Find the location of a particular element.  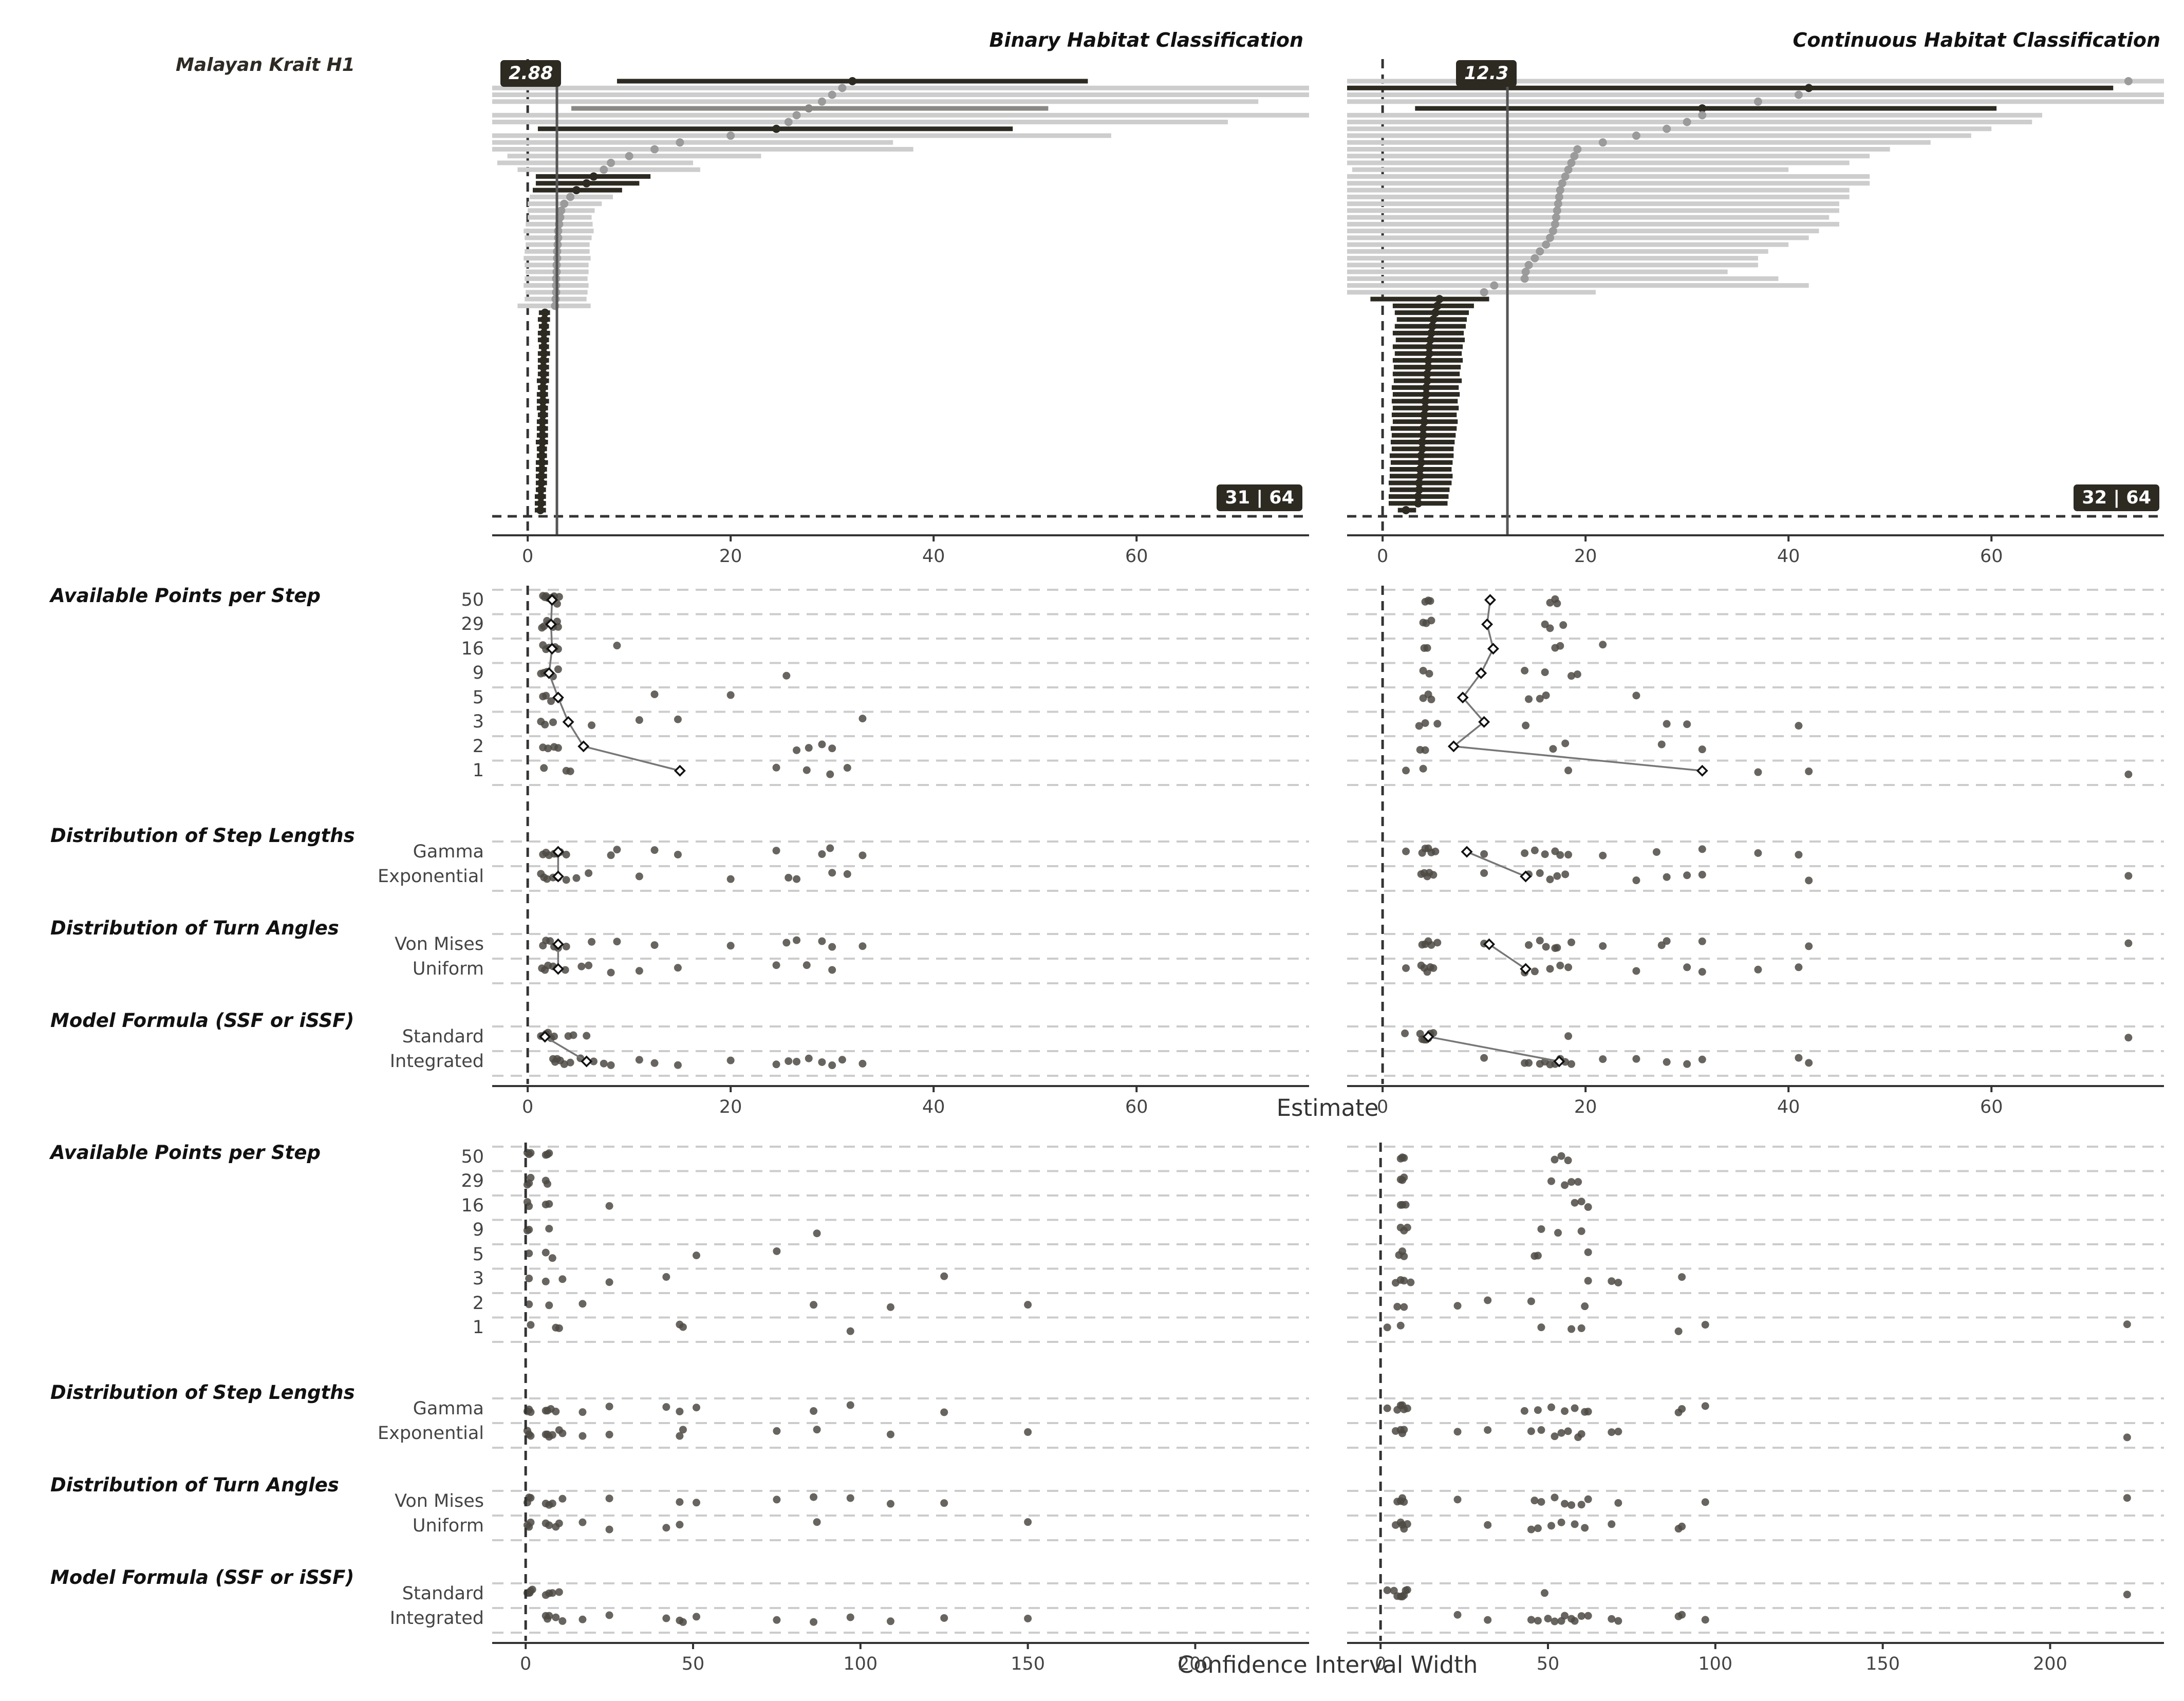

ciwidth-level-label: 9 is located at coordinates (478, 1230).